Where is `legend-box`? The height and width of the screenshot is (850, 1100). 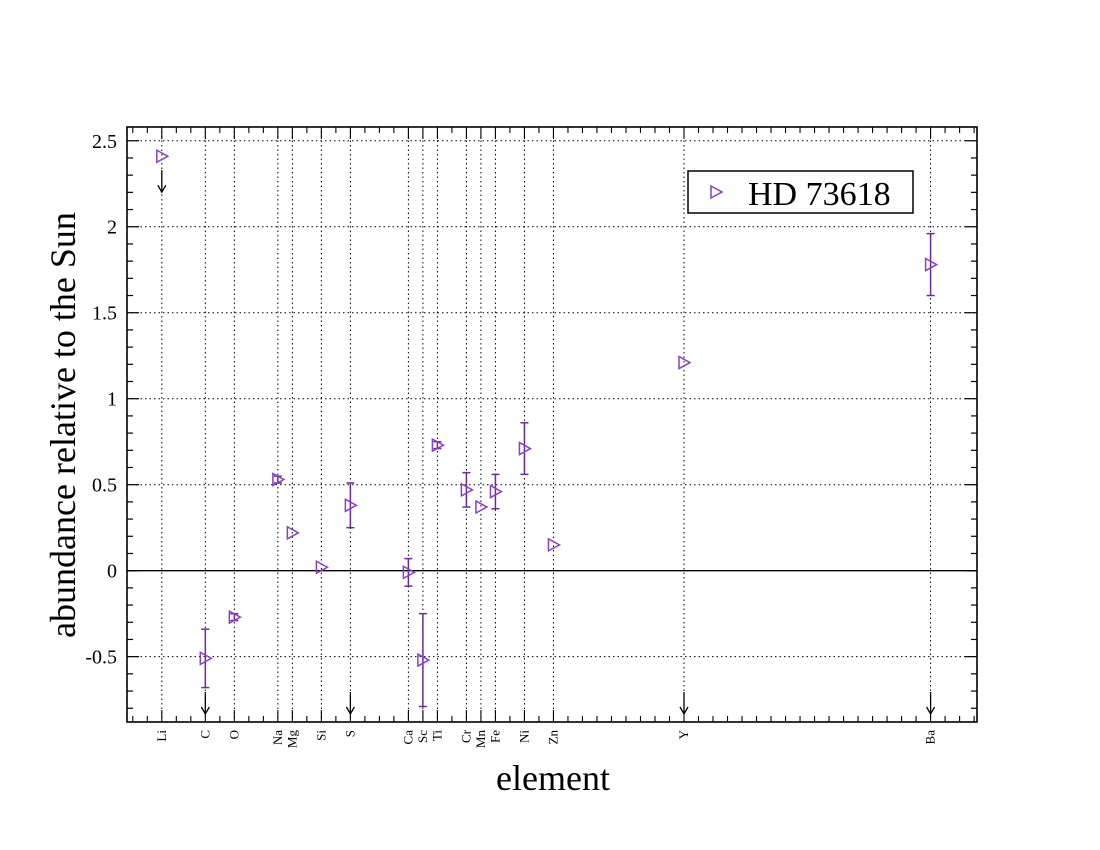 legend-box is located at coordinates (800, 192).